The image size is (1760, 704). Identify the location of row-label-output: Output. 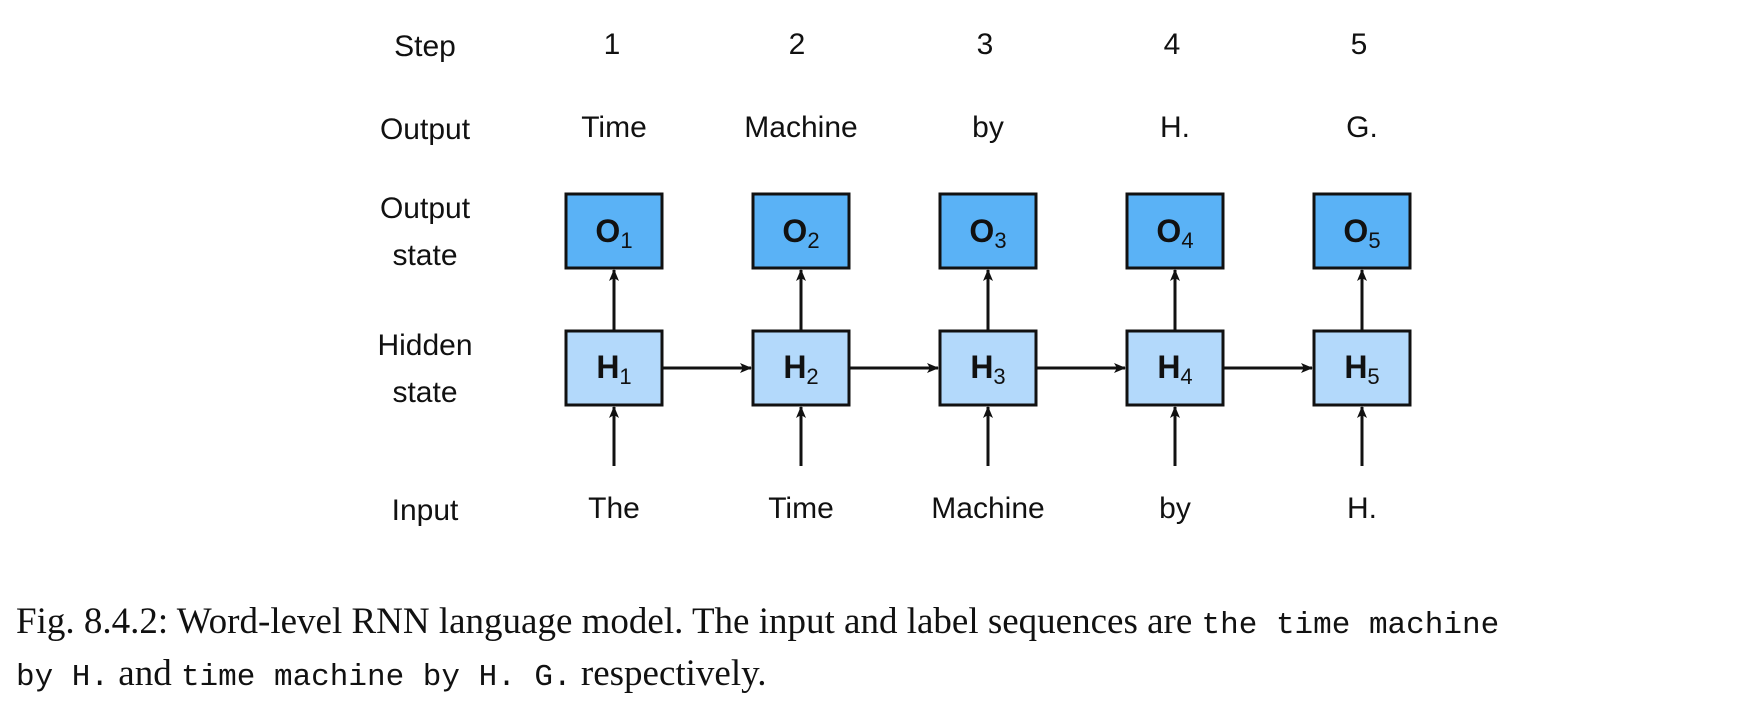
(425, 129).